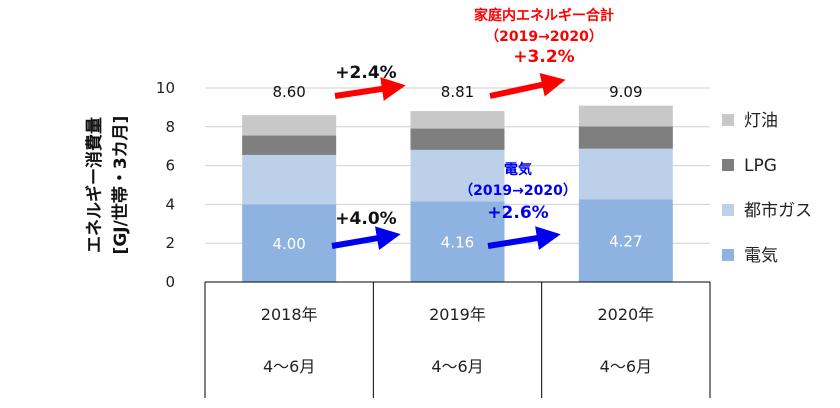 The image size is (840, 408). I want to click on y-tick-label: 4, so click(170, 204).